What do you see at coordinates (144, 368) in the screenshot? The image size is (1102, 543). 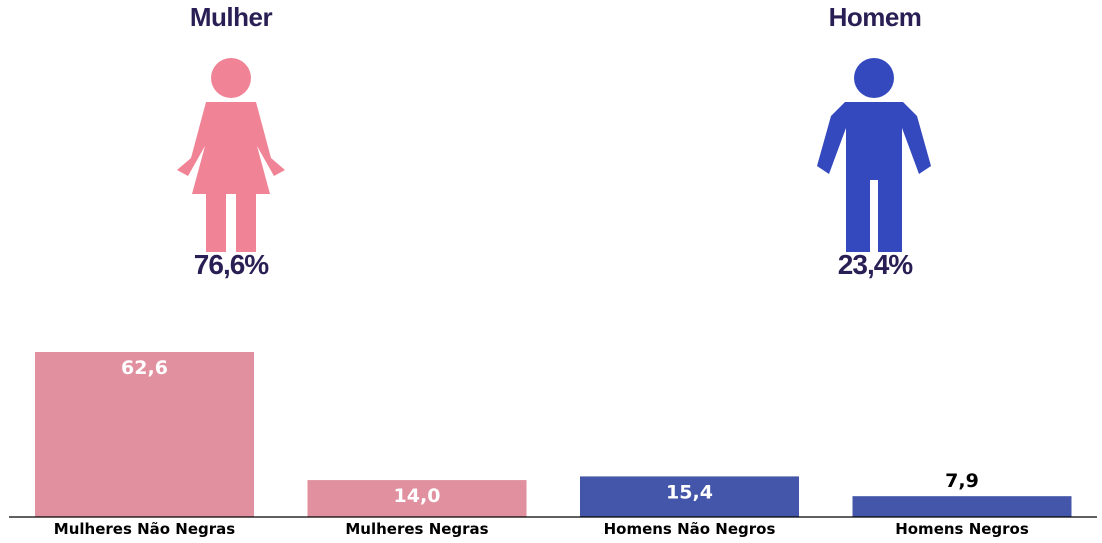 I see `value-label-0: 62,6` at bounding box center [144, 368].